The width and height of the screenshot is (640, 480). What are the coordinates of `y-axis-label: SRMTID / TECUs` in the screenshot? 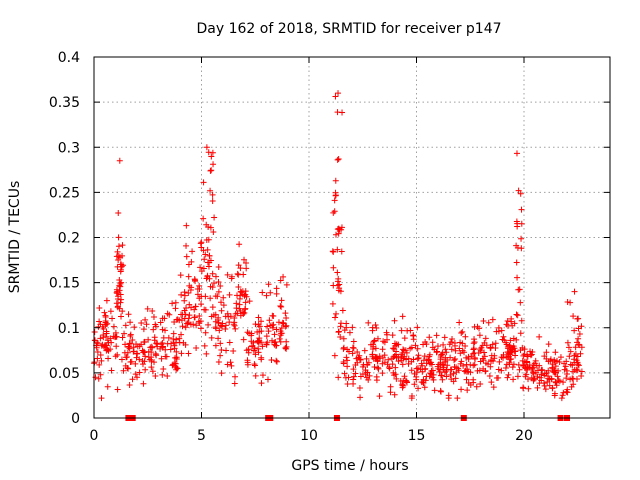 It's located at (15, 237).